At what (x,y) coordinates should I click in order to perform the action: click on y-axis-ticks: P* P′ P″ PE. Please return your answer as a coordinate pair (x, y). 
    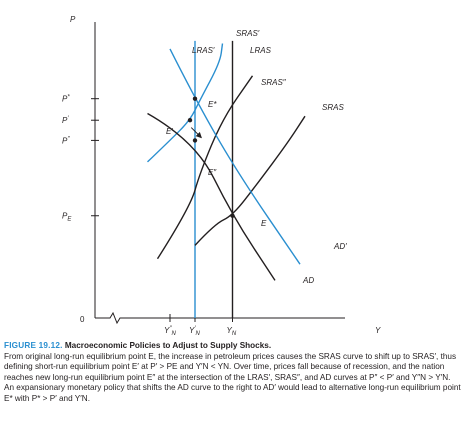
    Looking at the image, I should click on (80, 159).